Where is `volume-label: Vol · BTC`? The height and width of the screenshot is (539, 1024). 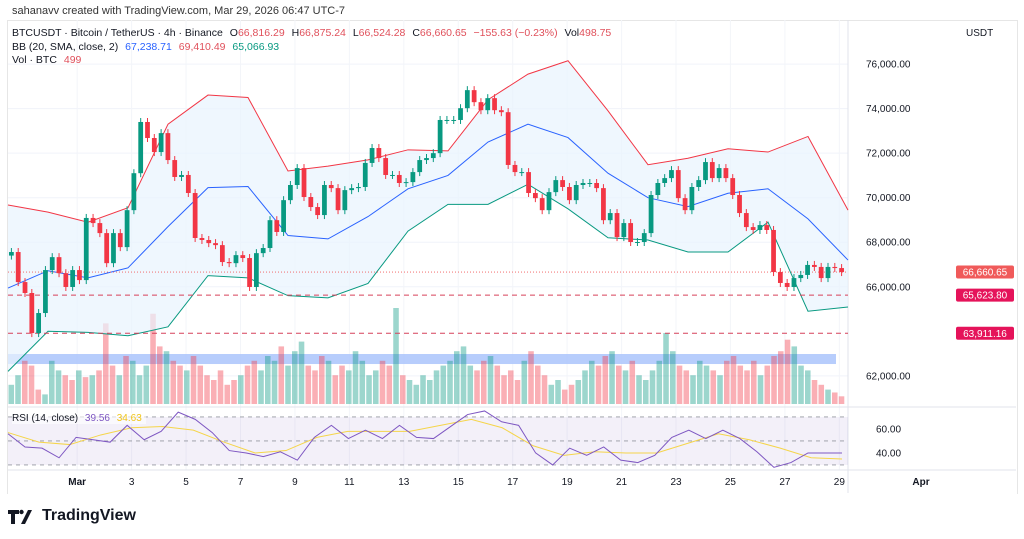 volume-label: Vol · BTC is located at coordinates (34, 60).